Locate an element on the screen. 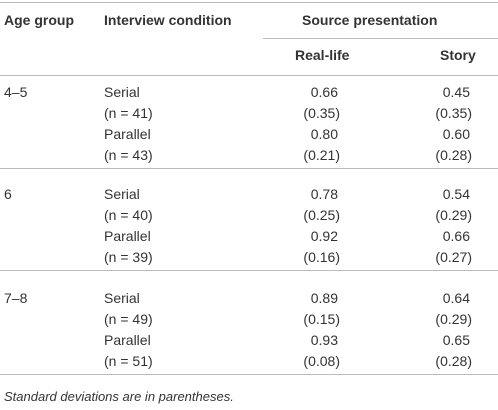 The height and width of the screenshot is (410, 498). n-count: (n = 49) is located at coordinates (128, 319).